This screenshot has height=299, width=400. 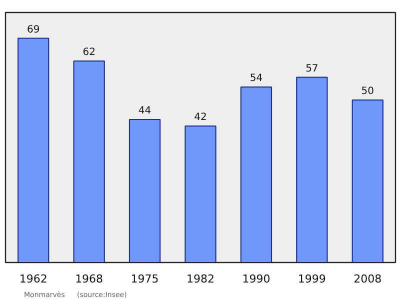 I want to click on data-label: 62, so click(x=89, y=52).